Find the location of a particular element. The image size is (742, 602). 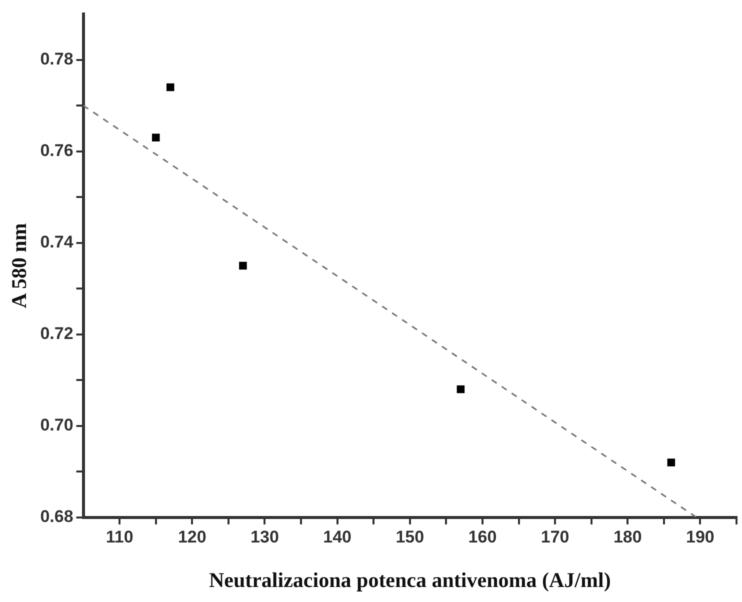

x-tick-label: 180 is located at coordinates (627, 536).